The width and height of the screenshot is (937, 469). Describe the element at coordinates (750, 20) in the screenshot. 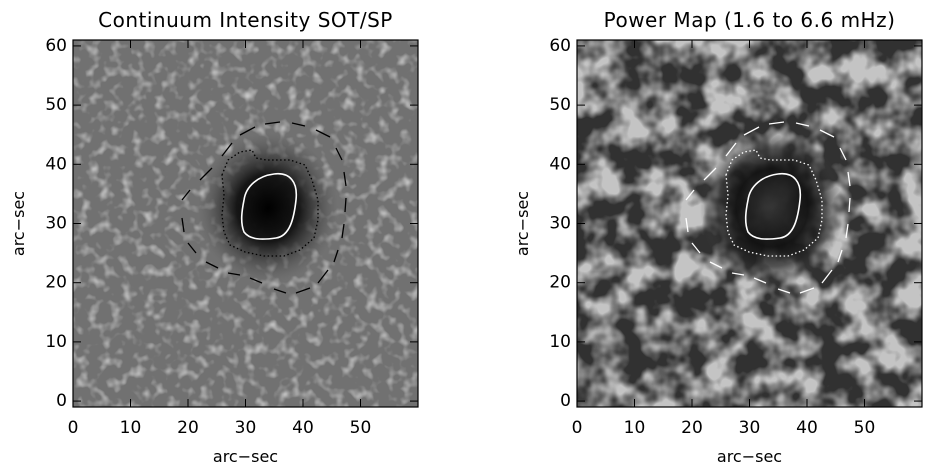

I see `chart-title: Power Map (1.6 to 6.6 mHz)` at that location.